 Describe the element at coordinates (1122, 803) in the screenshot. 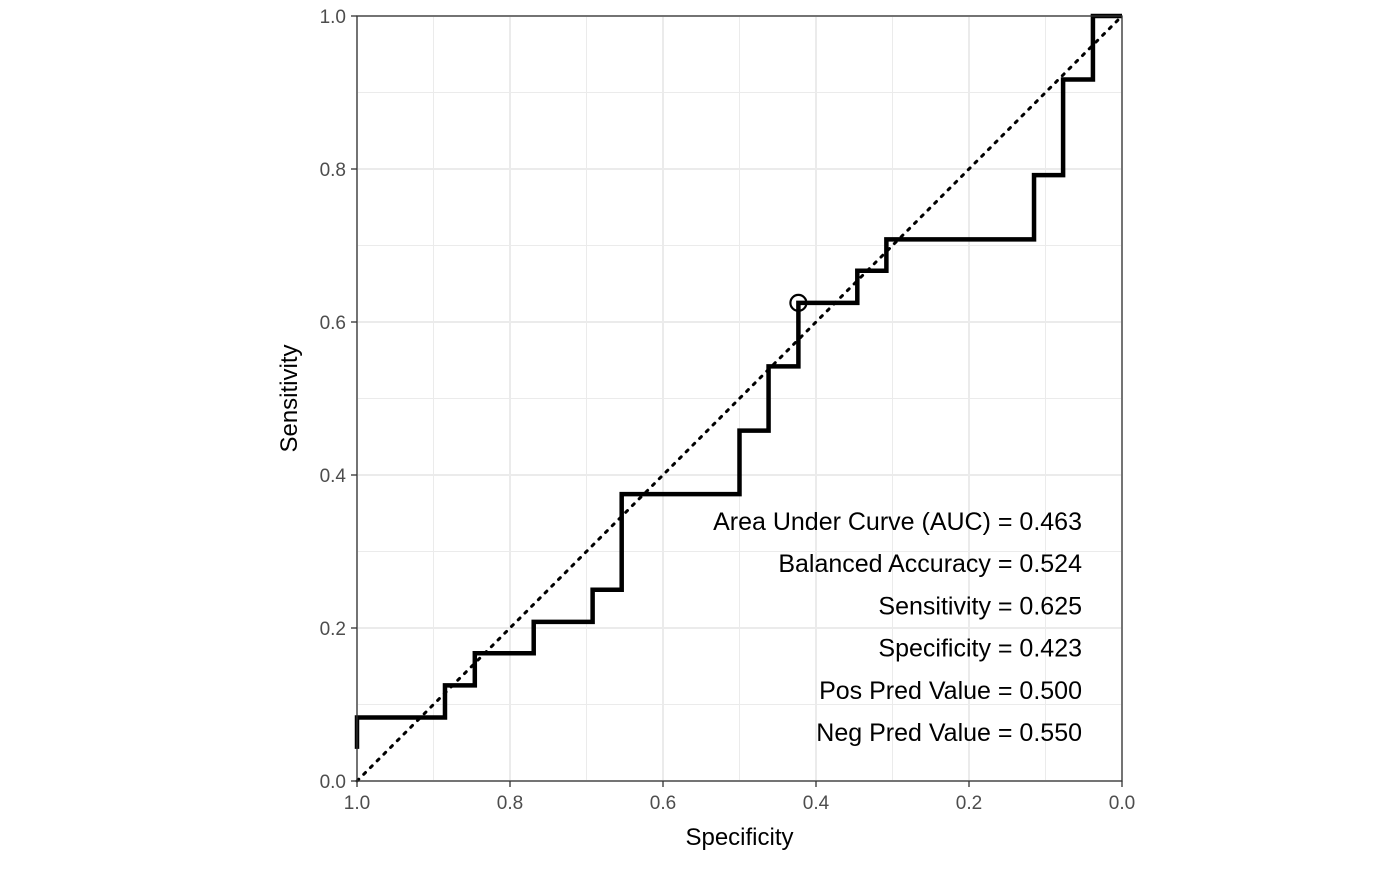

I see `x-tick-label: 0.0` at that location.